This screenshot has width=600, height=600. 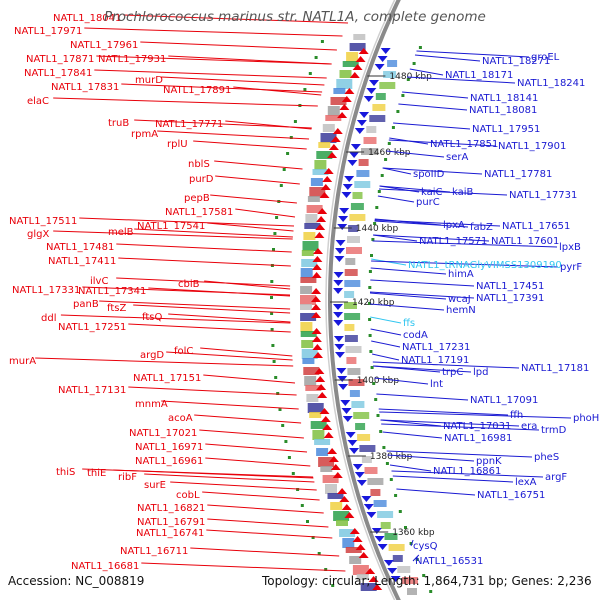 What do you see at coordinates (363, 300) in the screenshot?
I see `genome-backbone` at bounding box center [363, 300].